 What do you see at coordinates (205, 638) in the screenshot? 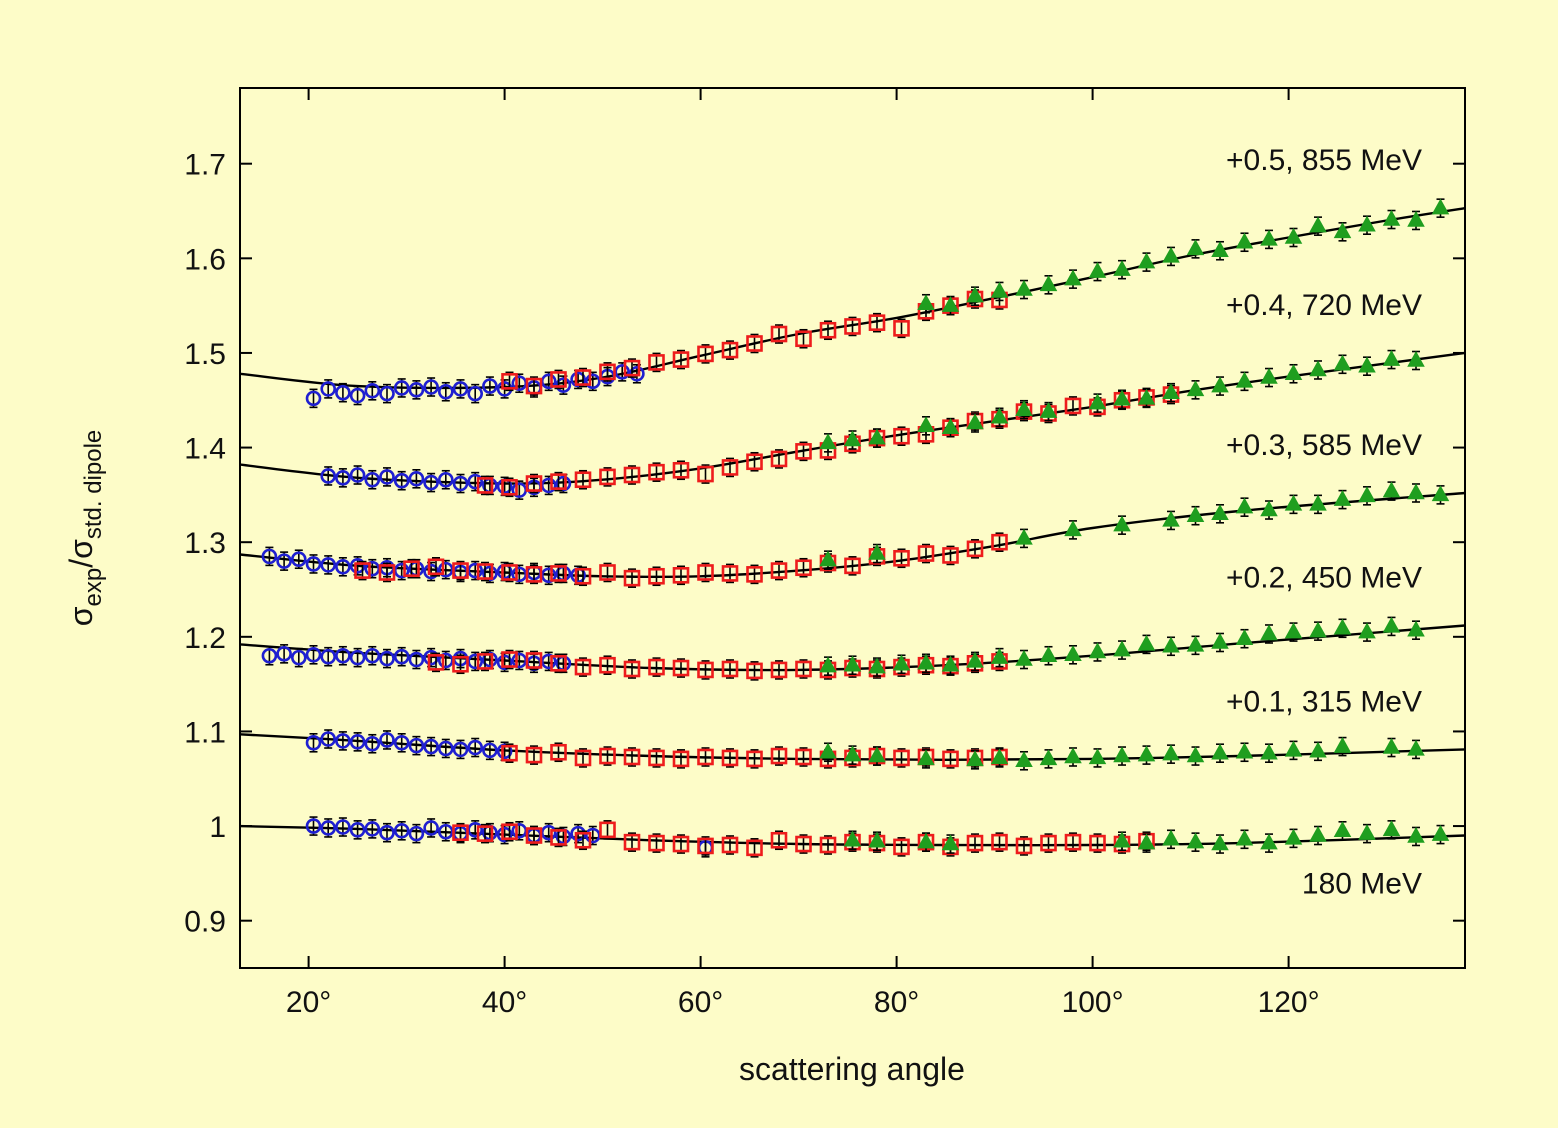
I see `y-tick-label-3: 1.2` at bounding box center [205, 638].